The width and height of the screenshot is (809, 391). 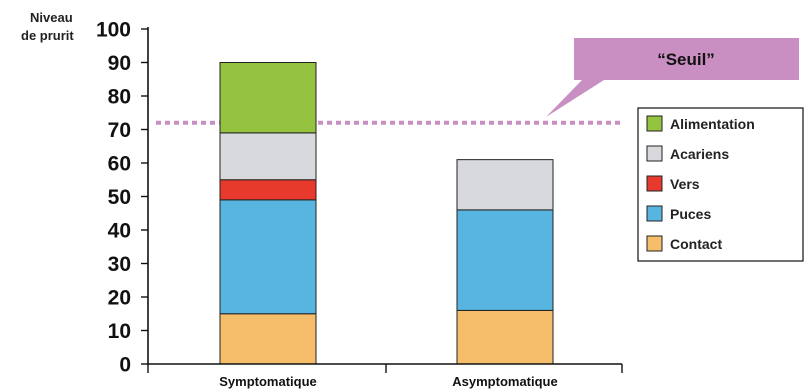 I want to click on bar-segment-asymptomatique-puces, so click(x=505, y=260).